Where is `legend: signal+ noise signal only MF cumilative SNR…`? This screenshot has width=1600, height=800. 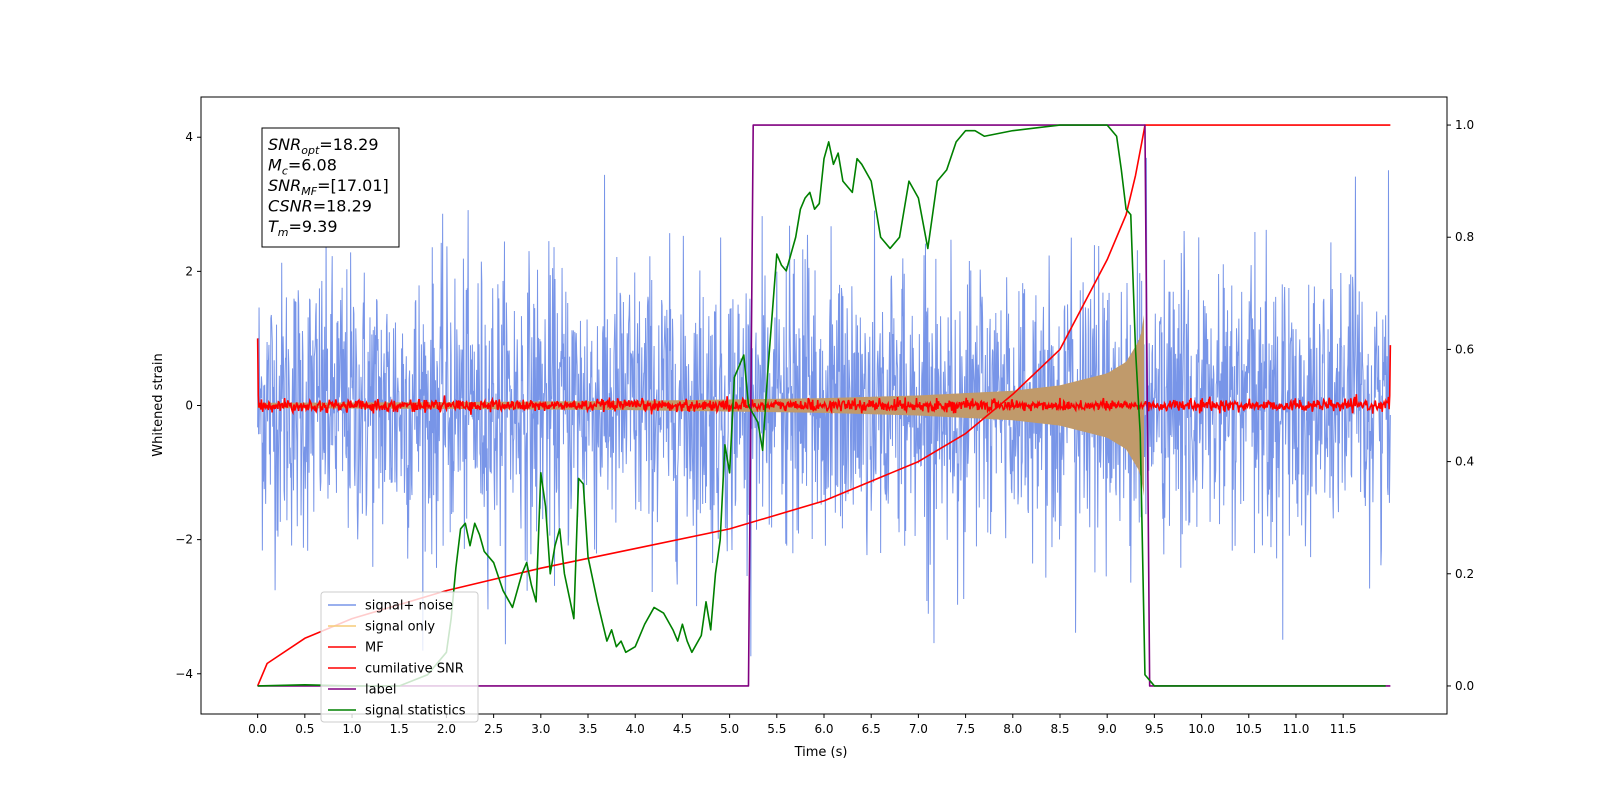 legend: signal+ noise signal only MF cumilative SNR… is located at coordinates (399, 657).